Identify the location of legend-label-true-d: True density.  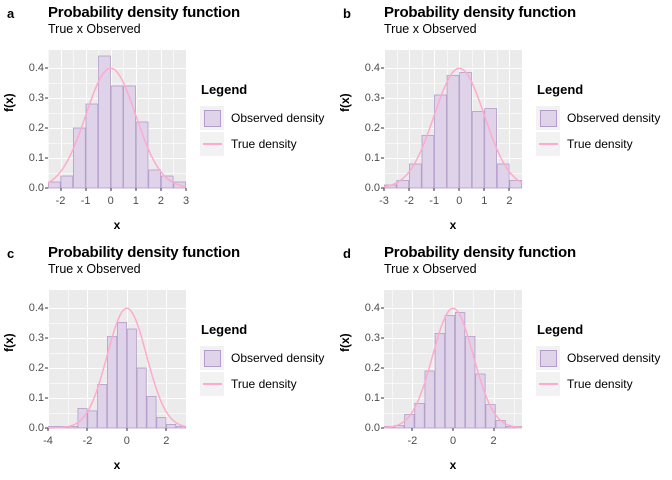
(600, 384).